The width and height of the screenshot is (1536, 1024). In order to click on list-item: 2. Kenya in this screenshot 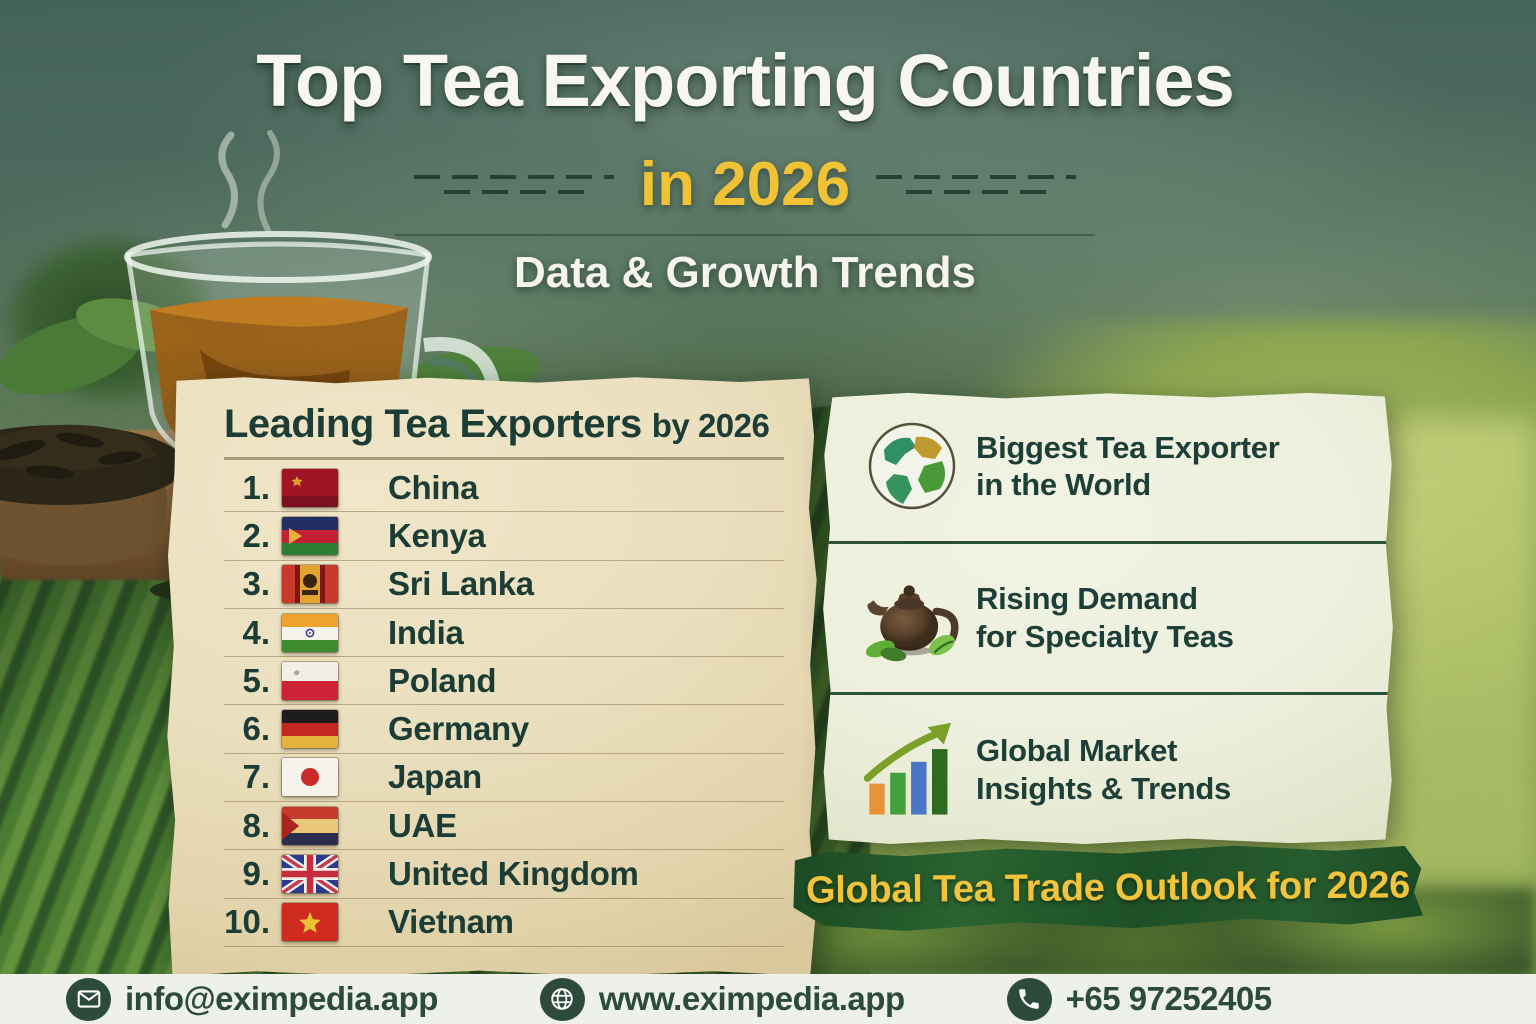, I will do `click(504, 536)`.